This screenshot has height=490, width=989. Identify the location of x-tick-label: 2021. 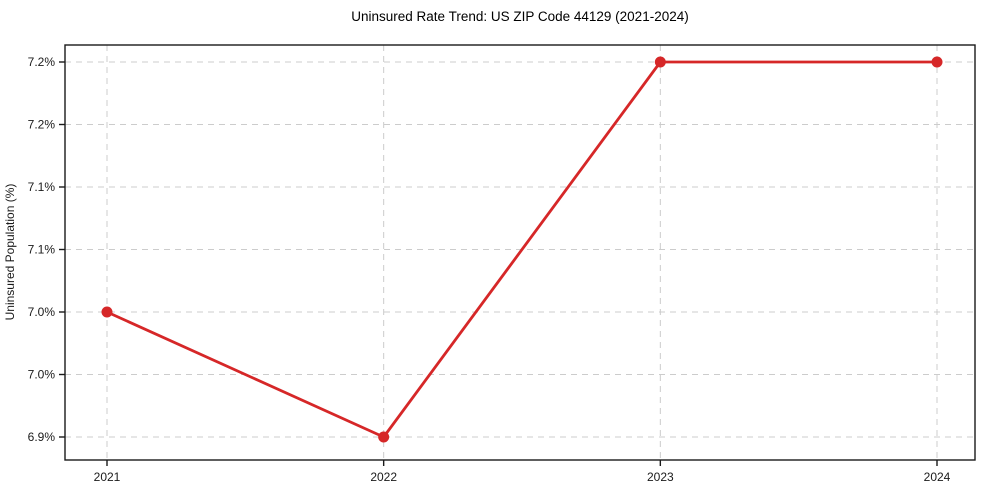
(107, 477).